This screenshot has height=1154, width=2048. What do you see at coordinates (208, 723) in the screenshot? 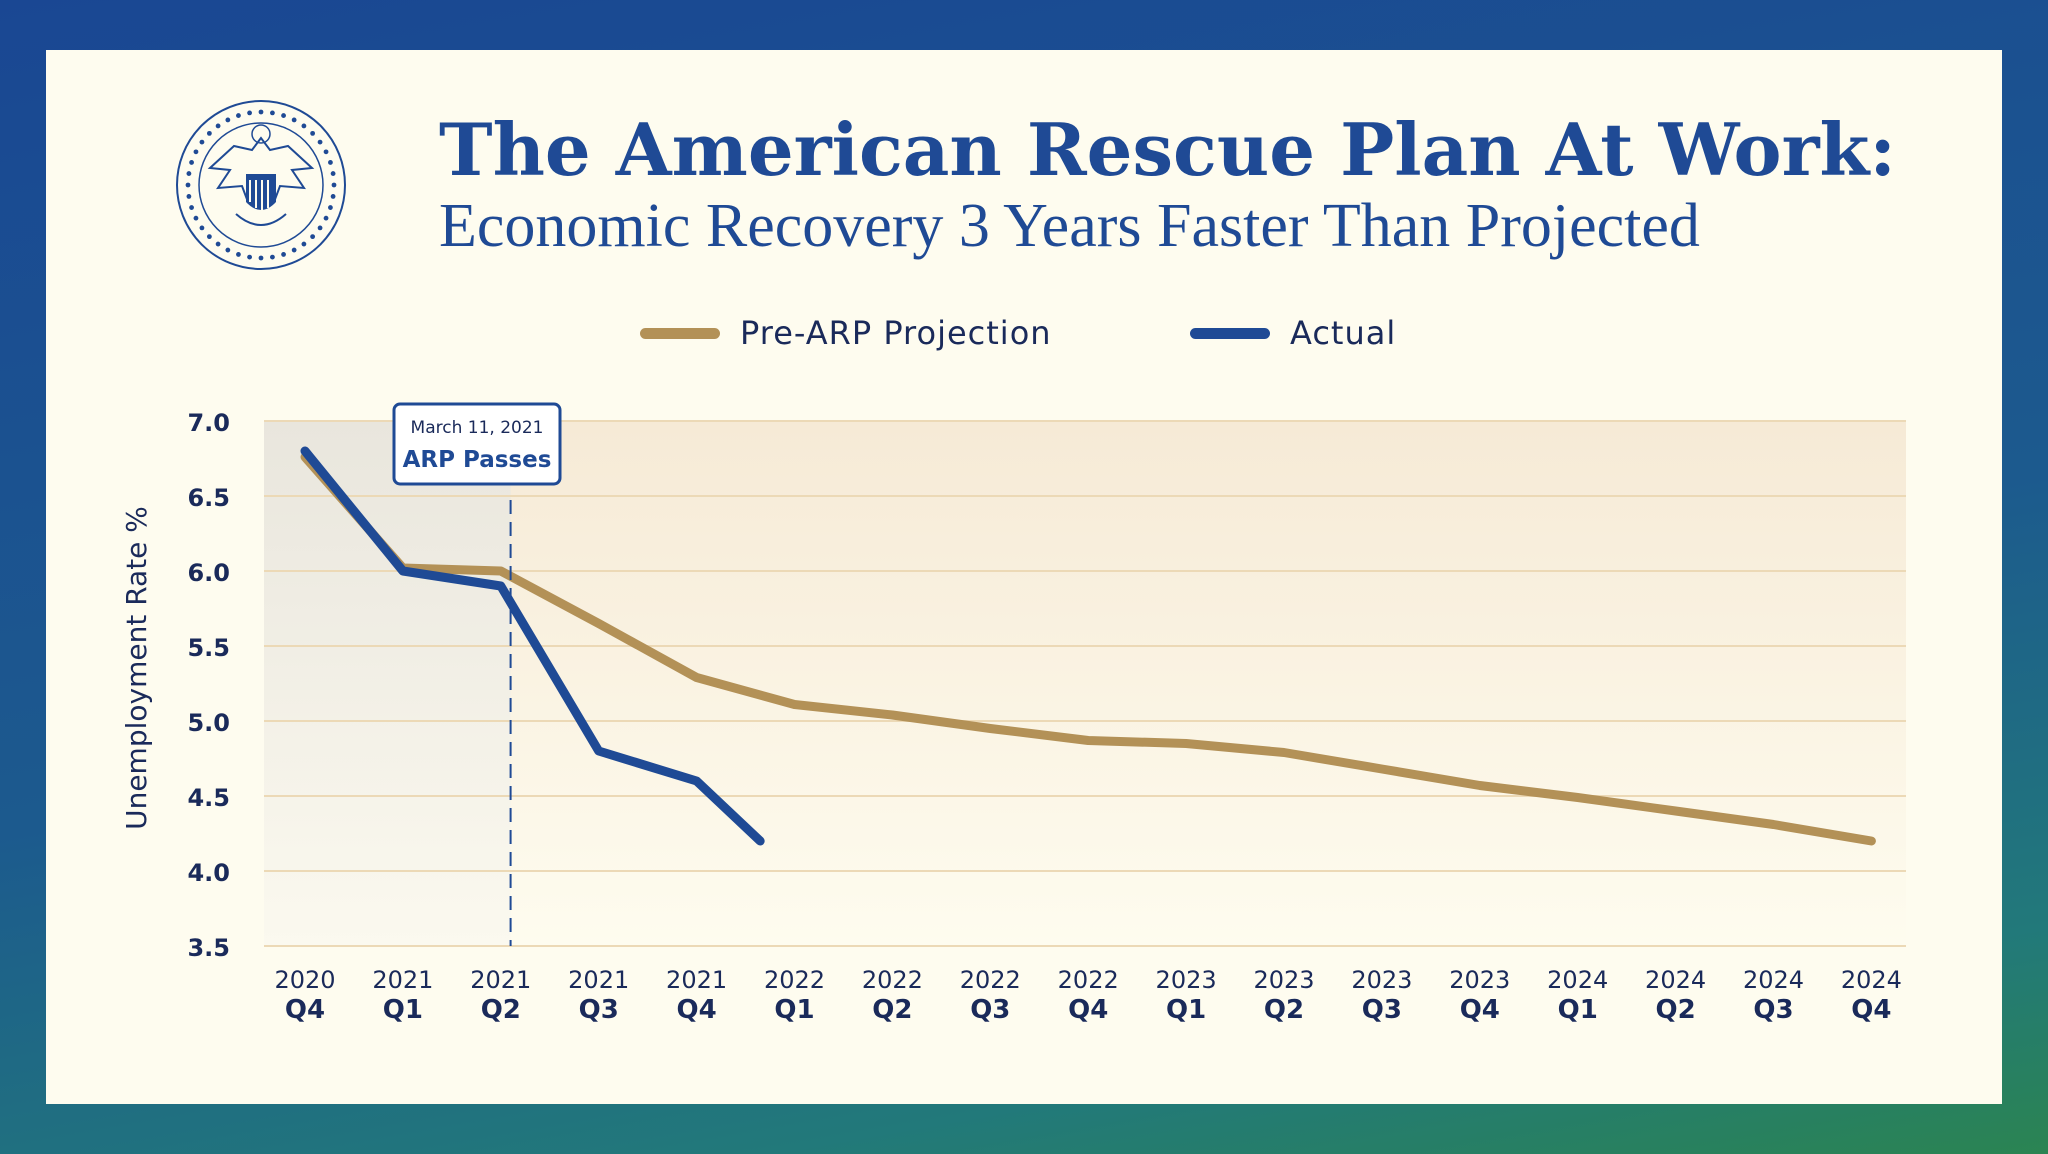
I see `y-tick-label: 5.0` at bounding box center [208, 723].